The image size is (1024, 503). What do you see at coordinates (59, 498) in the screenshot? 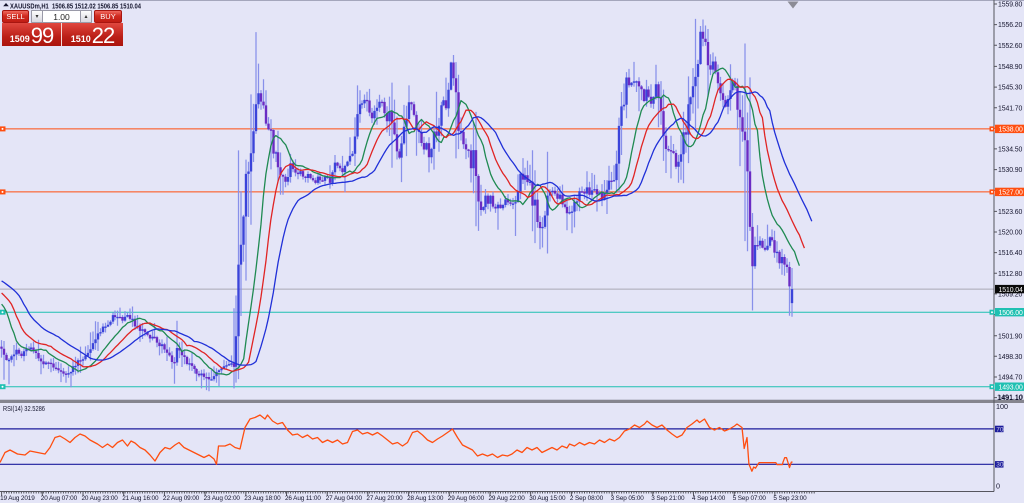
I see `svg-text: 20 Aug 07:00` at bounding box center [59, 498].